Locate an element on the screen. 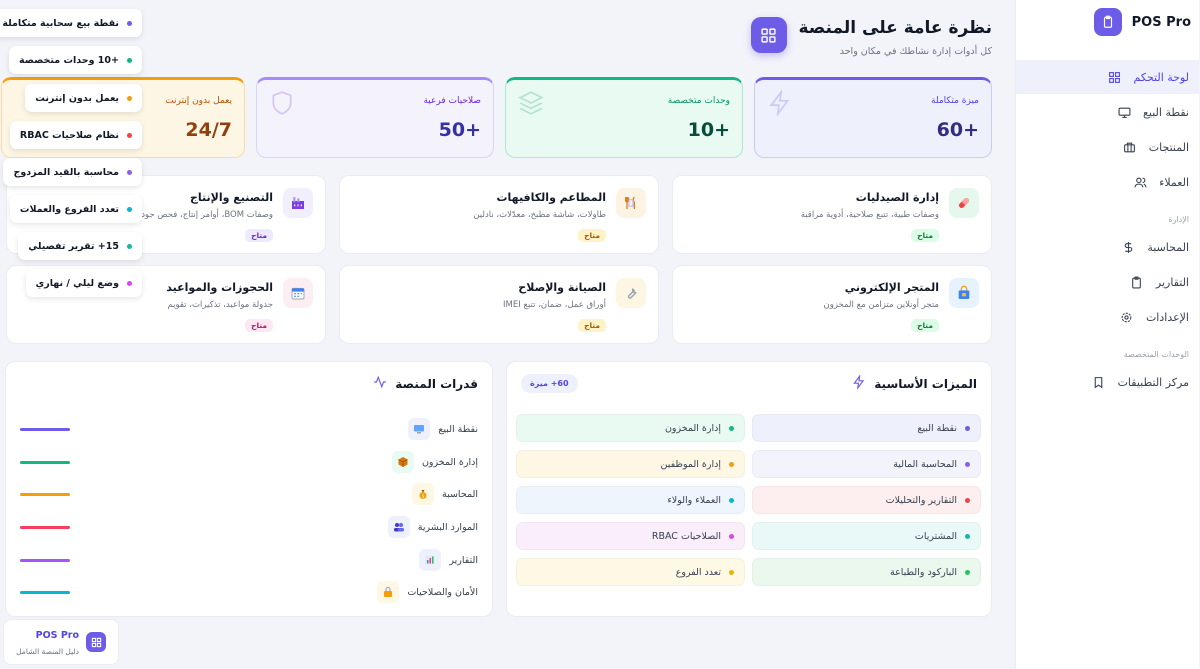 This screenshot has width=1200, height=669. clipboard-icon is located at coordinates (1108, 22).